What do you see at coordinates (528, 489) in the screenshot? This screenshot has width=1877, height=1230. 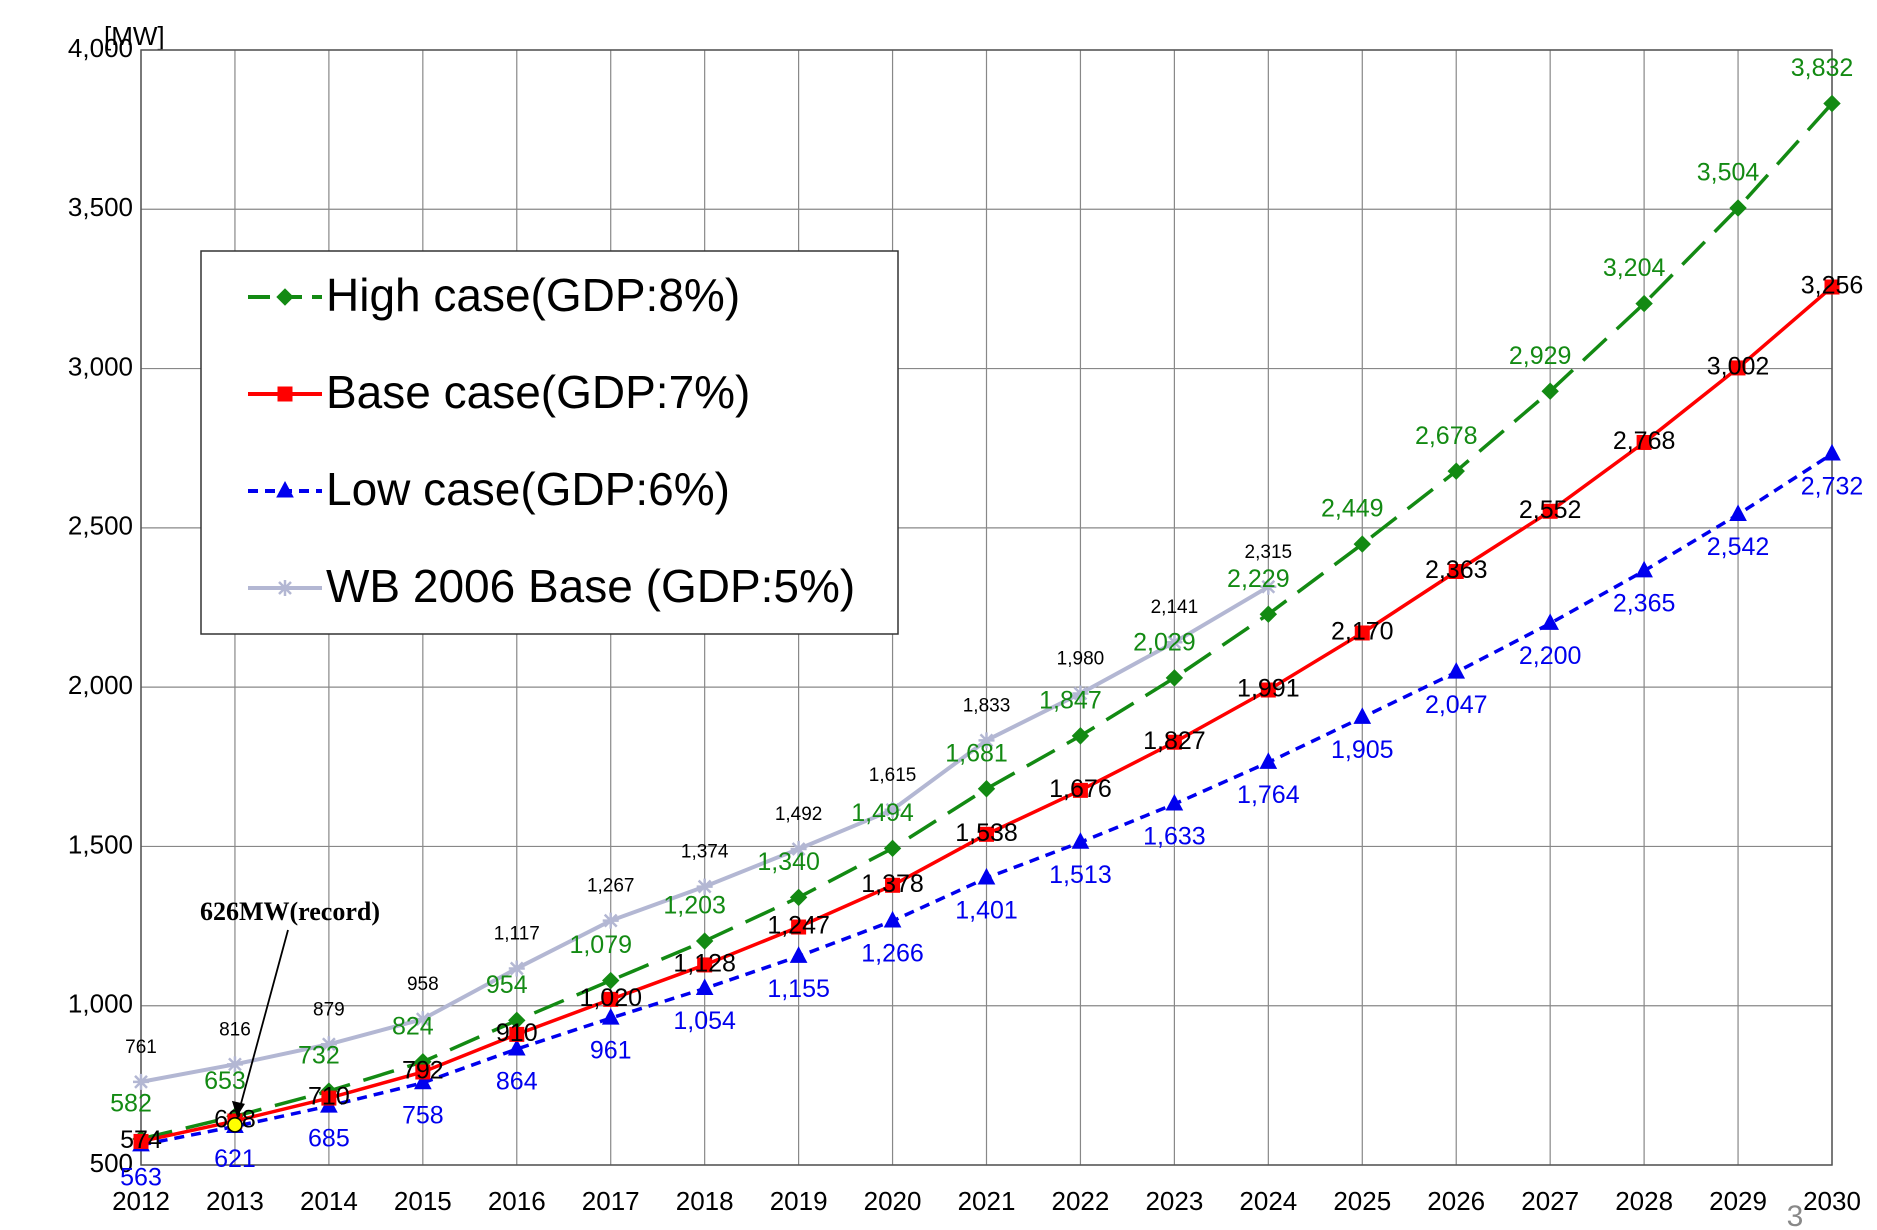 I see `legend-label: Low case(GDP:6%)` at bounding box center [528, 489].